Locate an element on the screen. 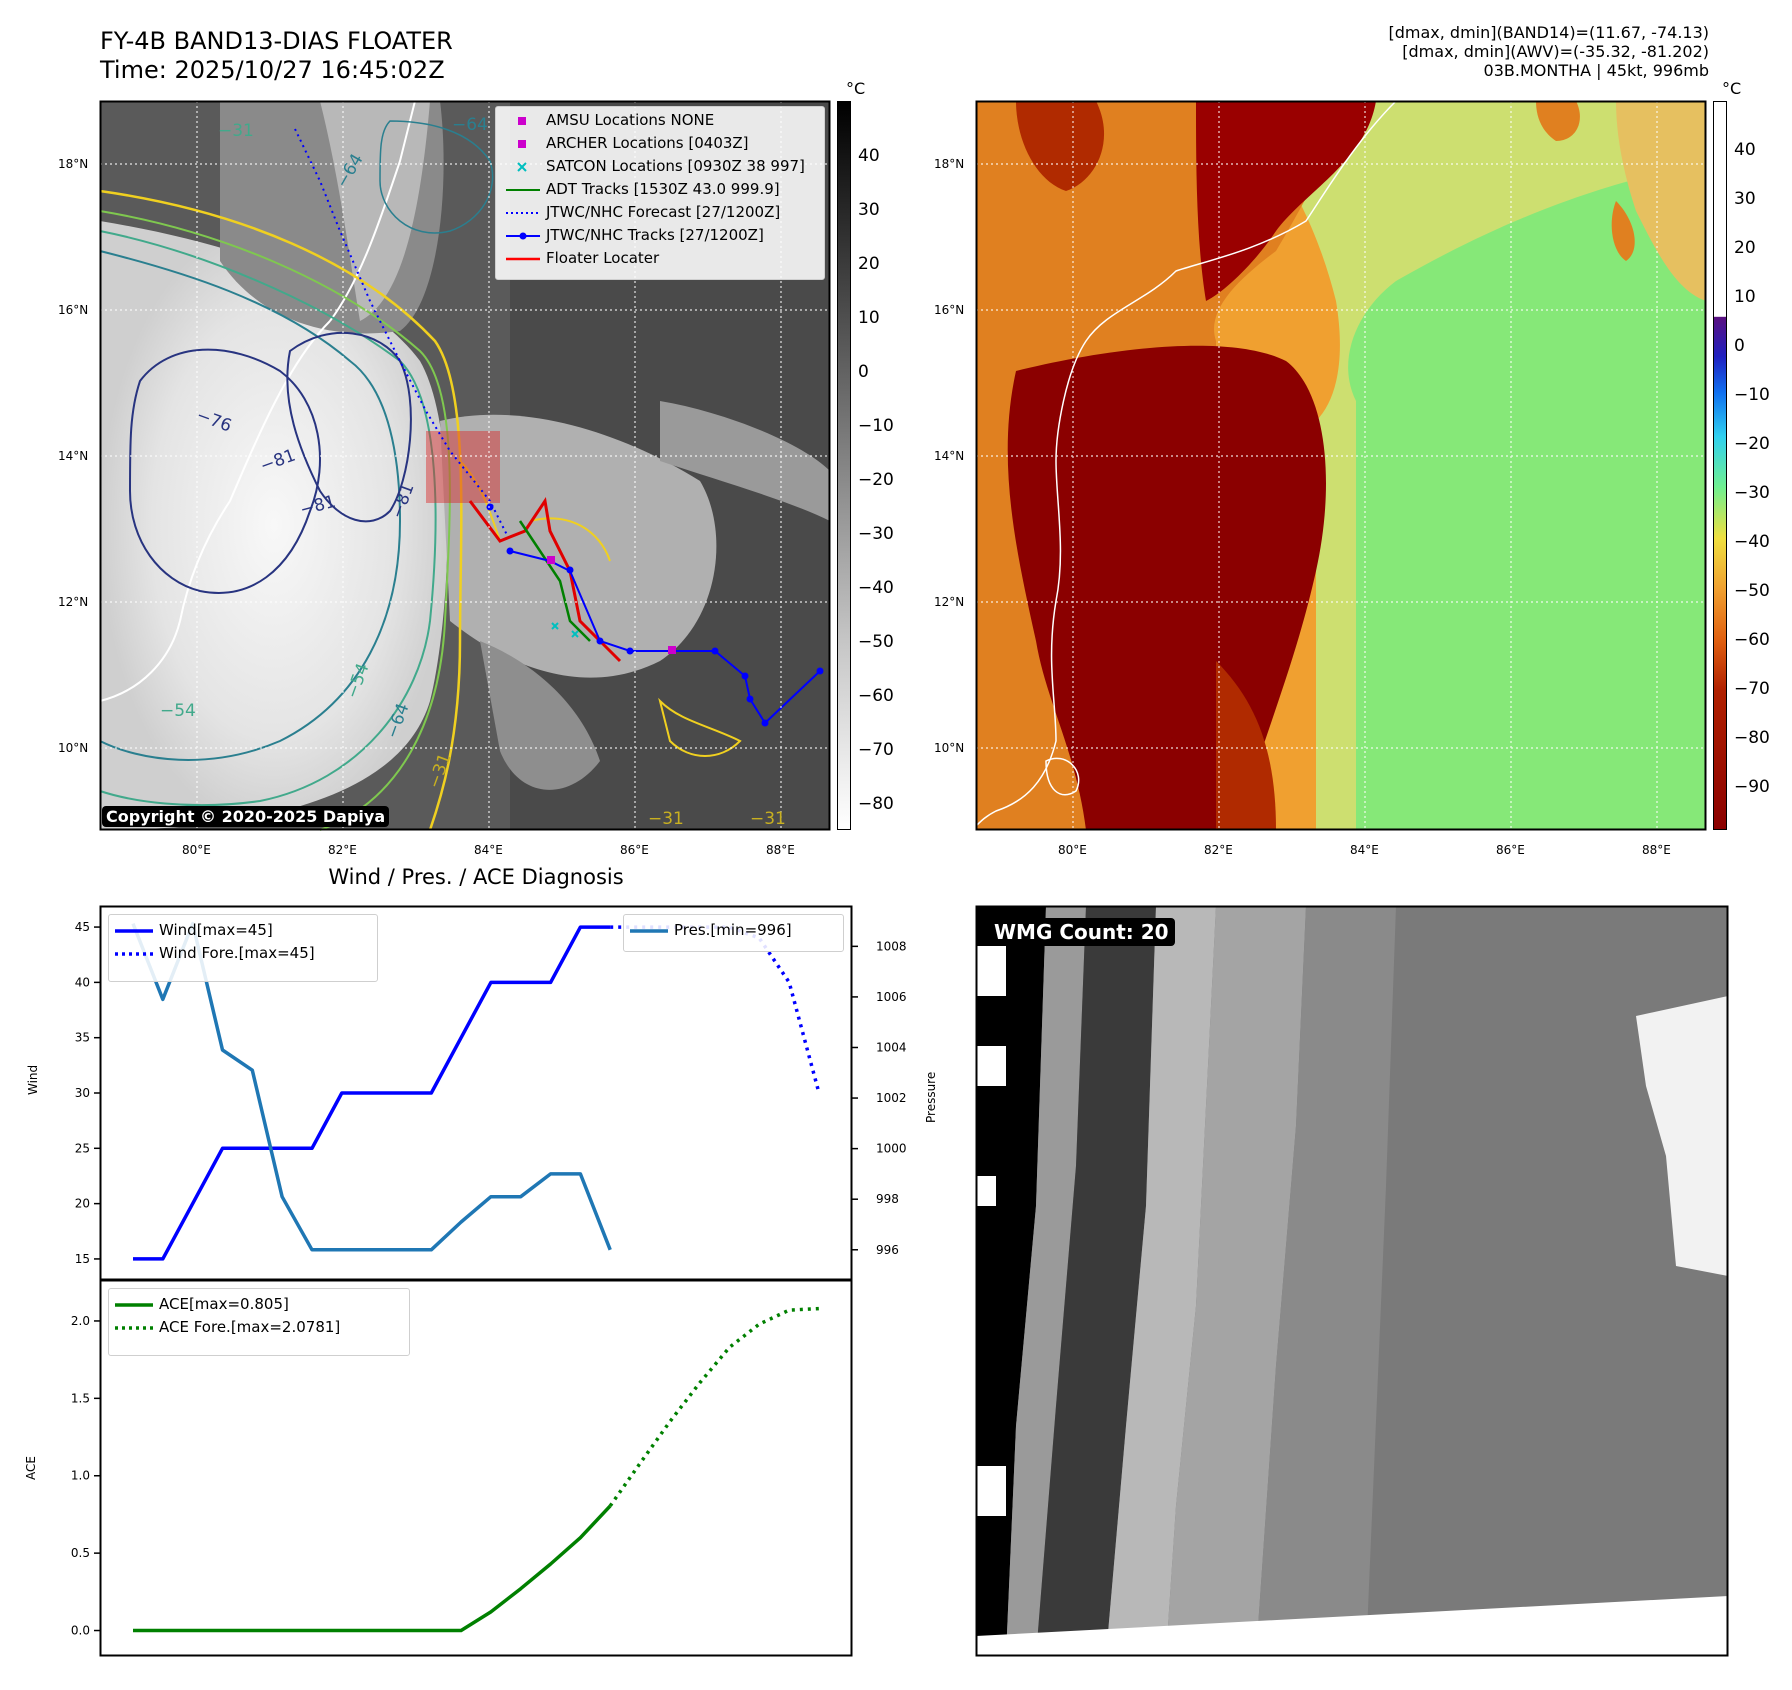  ace-legend: ACE[max=0.805] ACE Fore.[max=2.0781] is located at coordinates (259, 1322).